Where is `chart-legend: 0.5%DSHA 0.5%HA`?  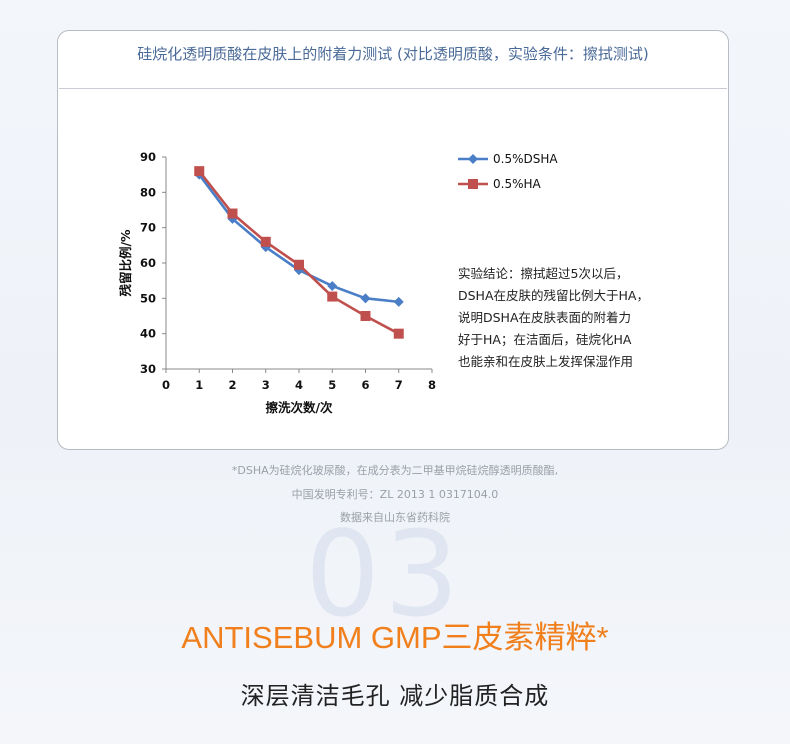 chart-legend: 0.5%DSHA 0.5%HA is located at coordinates (508, 171).